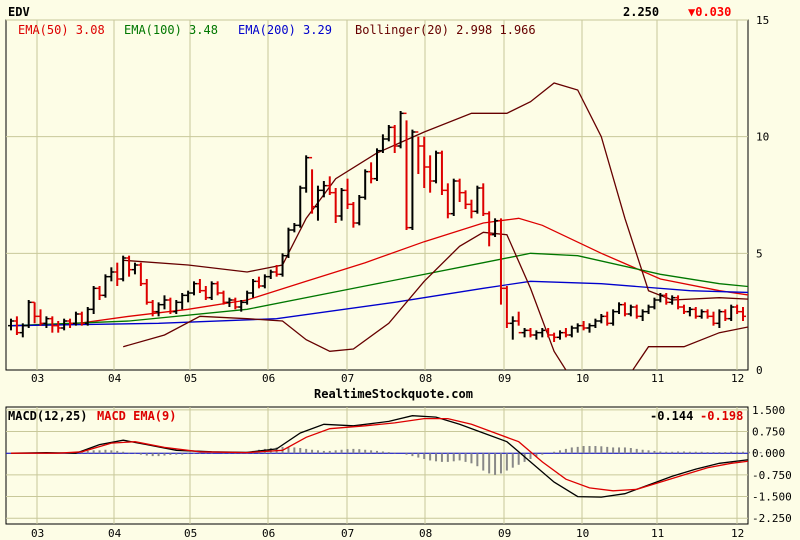 Image resolution: width=800 pixels, height=540 pixels. I want to click on price-change: ▼0.030, so click(709, 12).